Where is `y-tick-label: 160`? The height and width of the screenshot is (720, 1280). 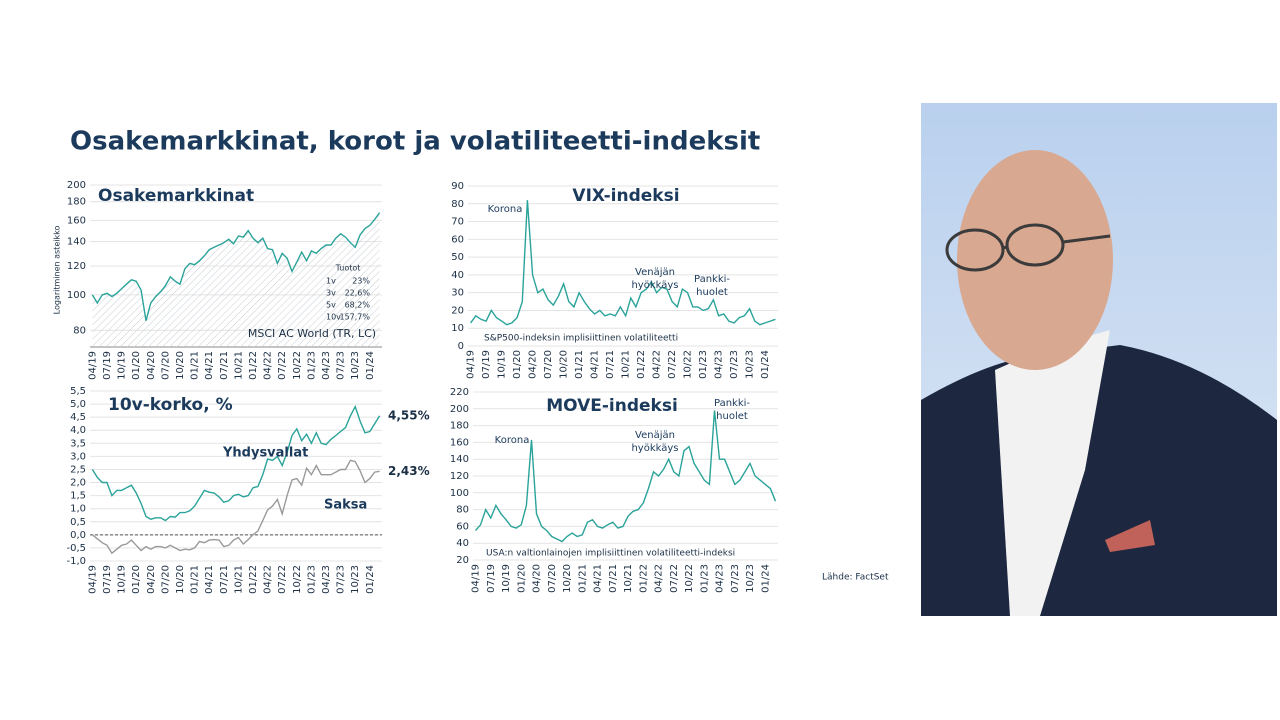 y-tick-label: 160 is located at coordinates (76, 220).